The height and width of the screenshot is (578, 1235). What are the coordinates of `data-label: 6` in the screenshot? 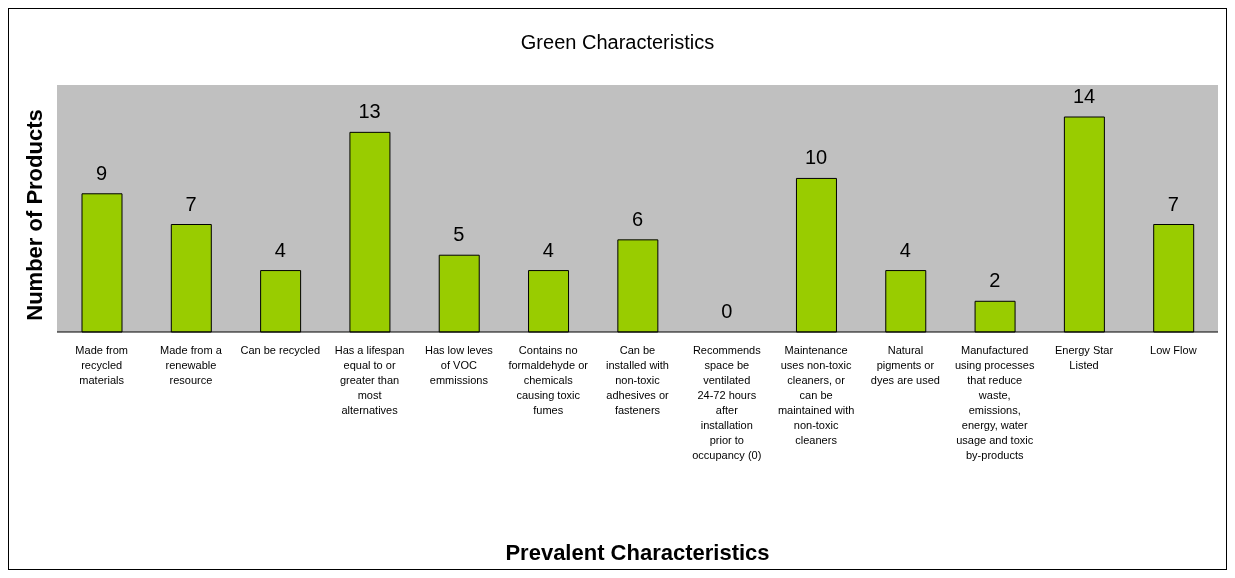 It's located at (637, 218).